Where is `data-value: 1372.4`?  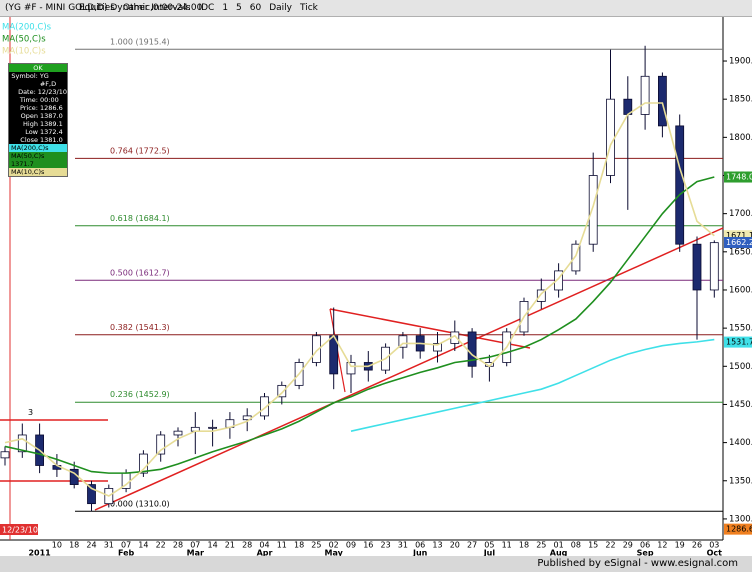 data-value: 1372.4 is located at coordinates (51, 132).